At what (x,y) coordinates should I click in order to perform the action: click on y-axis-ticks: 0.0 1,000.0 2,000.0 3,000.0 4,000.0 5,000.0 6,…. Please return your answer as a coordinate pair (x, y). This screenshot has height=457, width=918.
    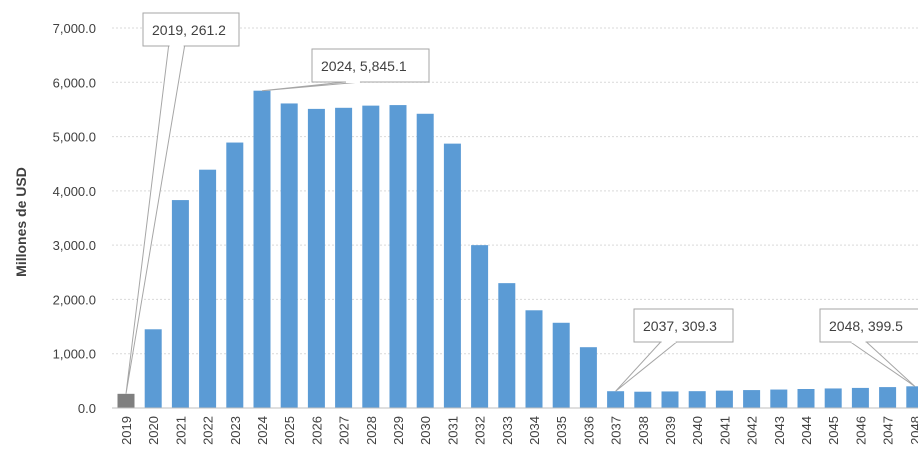
    Looking at the image, I should click on (74, 218).